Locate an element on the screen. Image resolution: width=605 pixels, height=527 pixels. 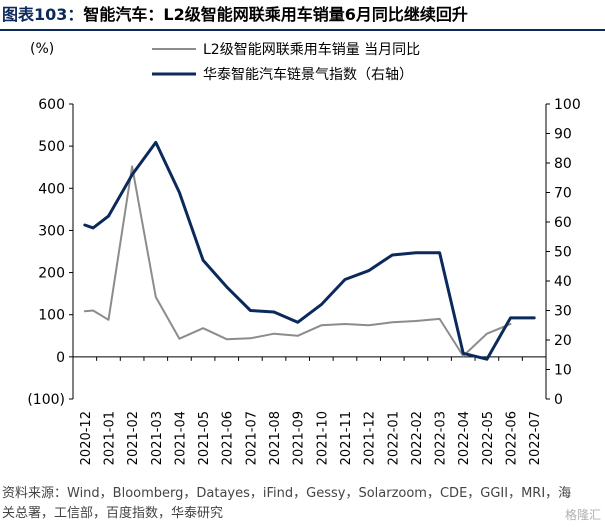
x-tick-label: 2021-10 is located at coordinates (322, 438).